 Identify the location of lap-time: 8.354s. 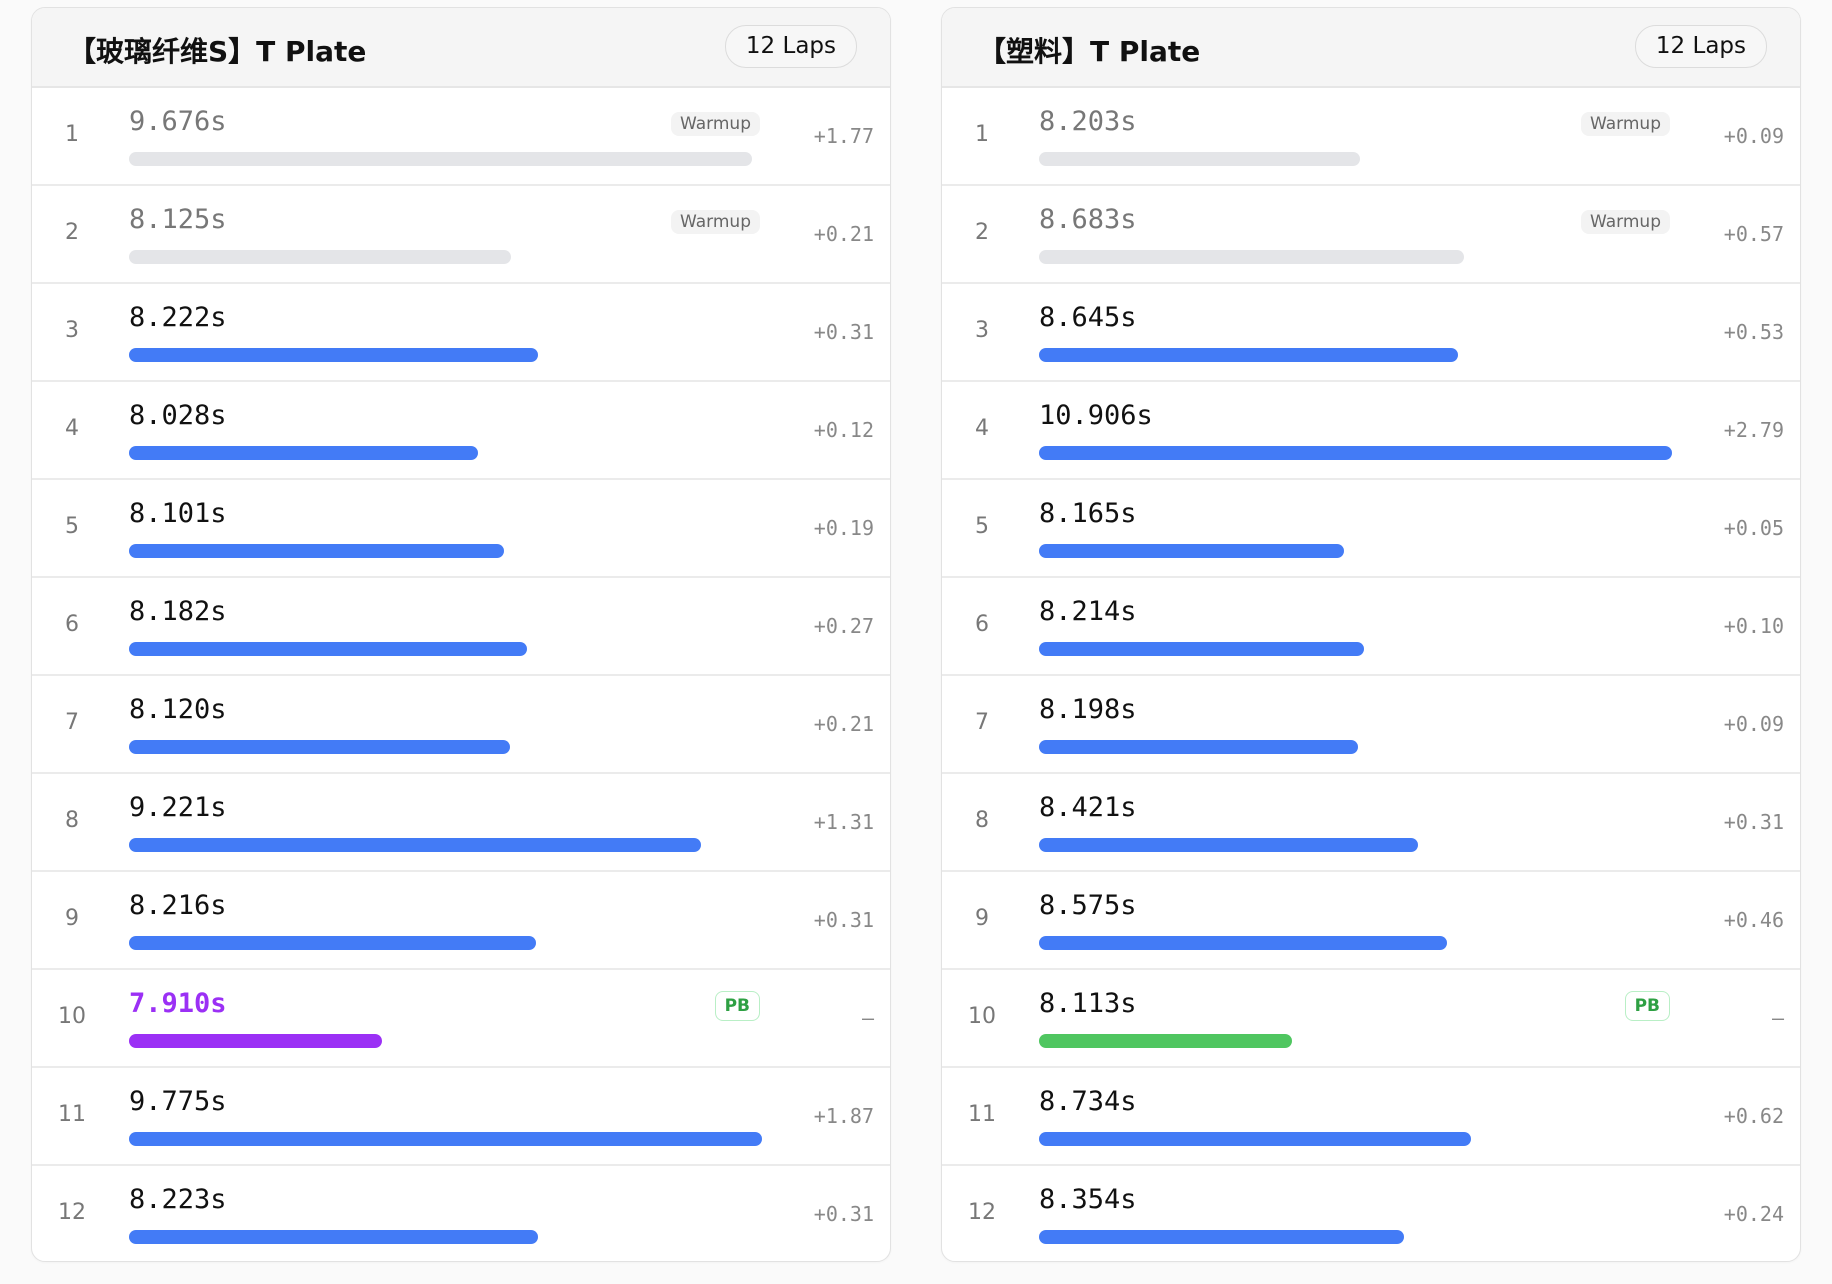
(1088, 1199).